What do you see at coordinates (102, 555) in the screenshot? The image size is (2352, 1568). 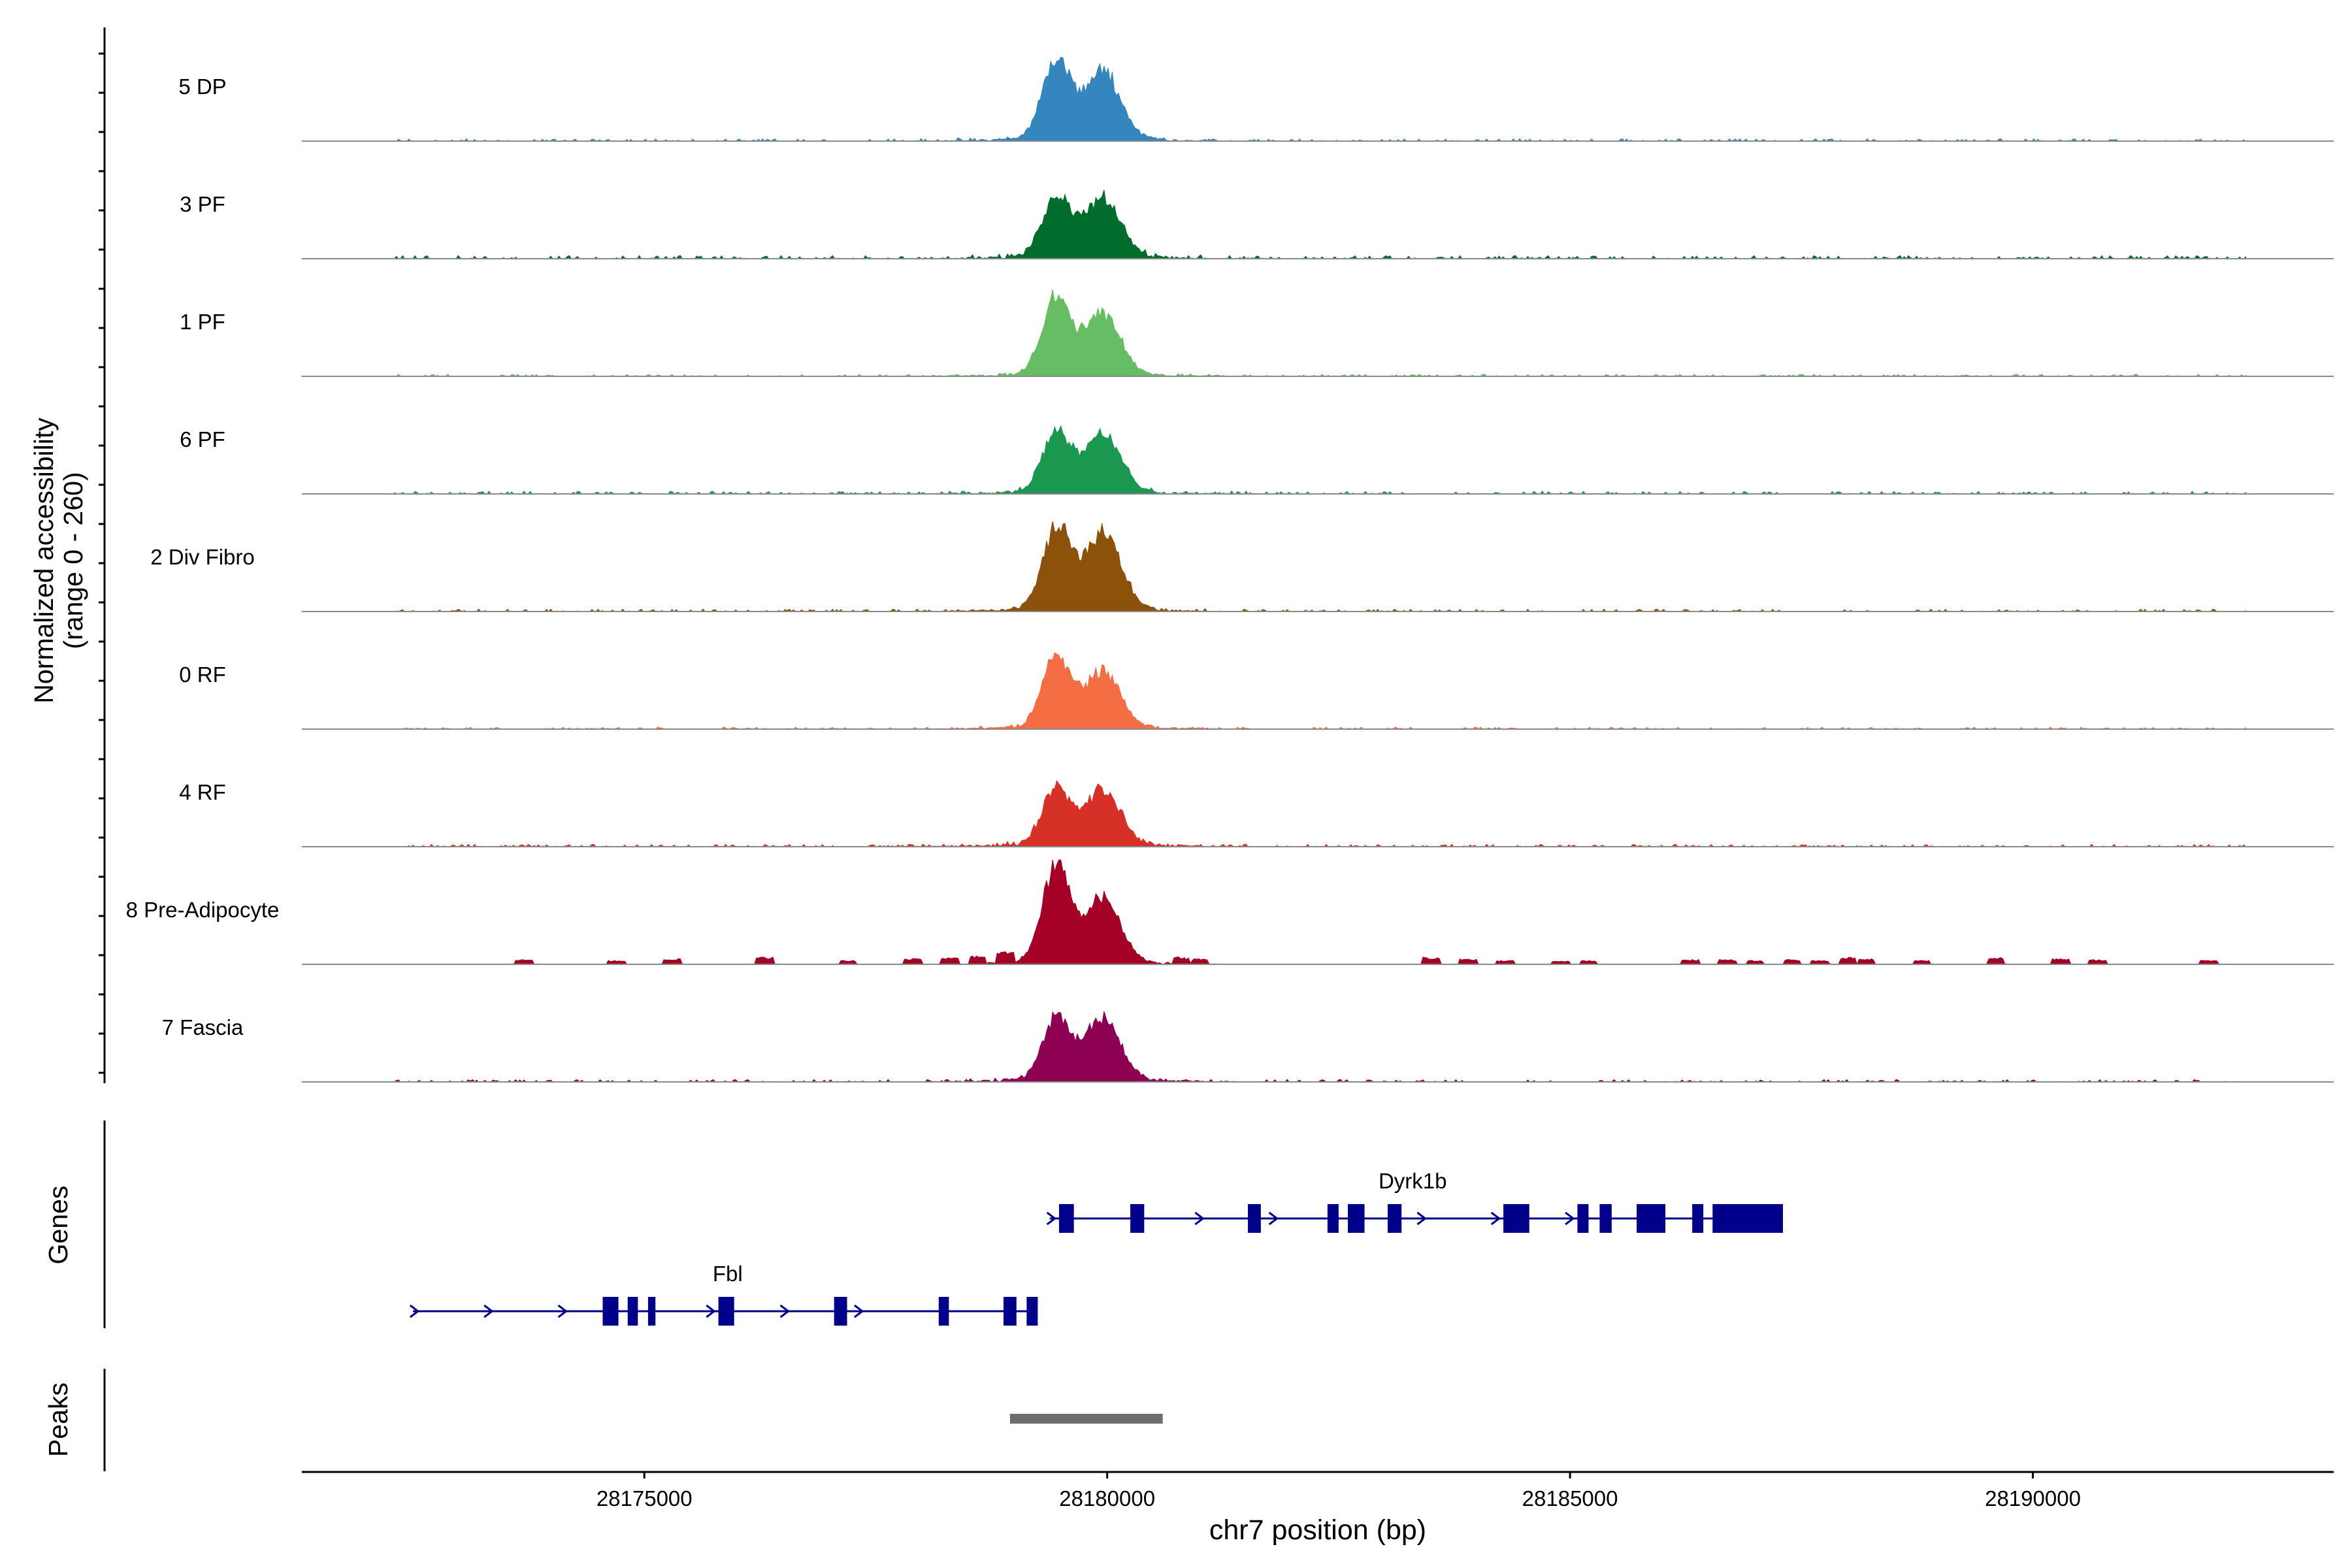 I see `coverage-y-axis` at bounding box center [102, 555].